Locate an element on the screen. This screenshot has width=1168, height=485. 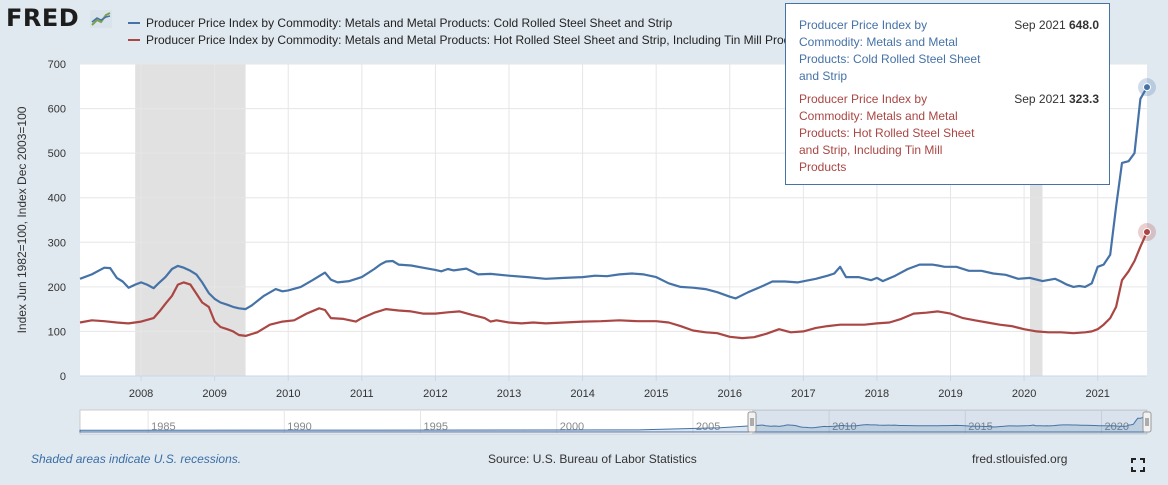
x-tick-label: 2019 is located at coordinates (950, 394).